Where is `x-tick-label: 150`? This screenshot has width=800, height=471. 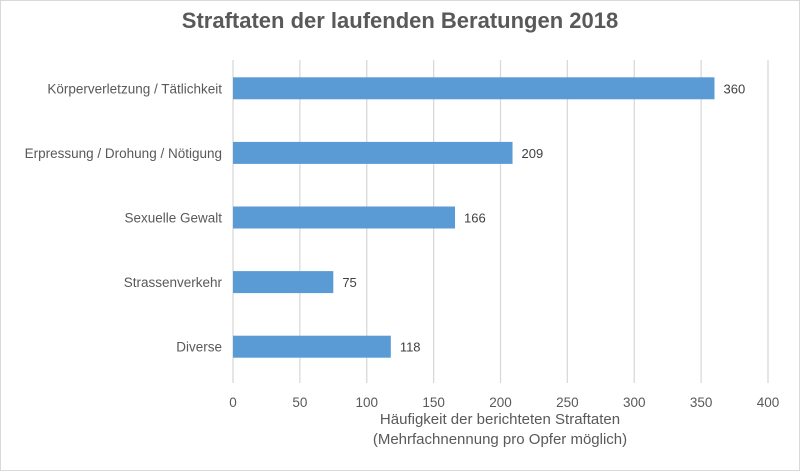
x-tick-label: 150 is located at coordinates (433, 402).